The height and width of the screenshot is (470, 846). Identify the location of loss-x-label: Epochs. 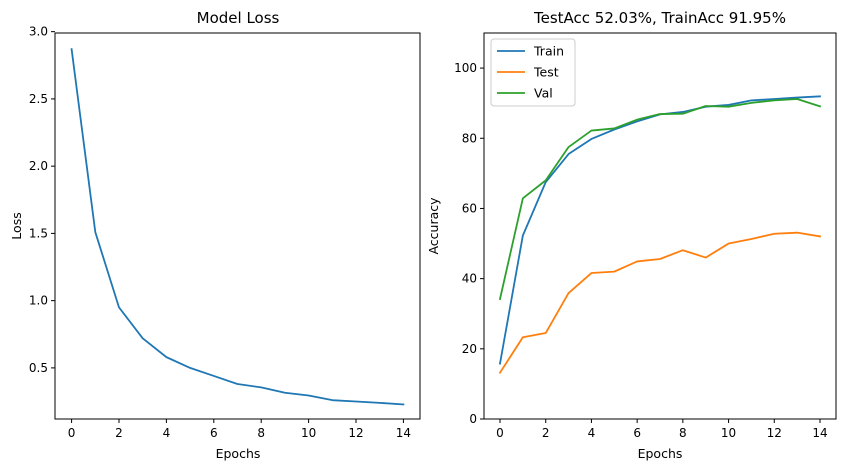
(238, 453).